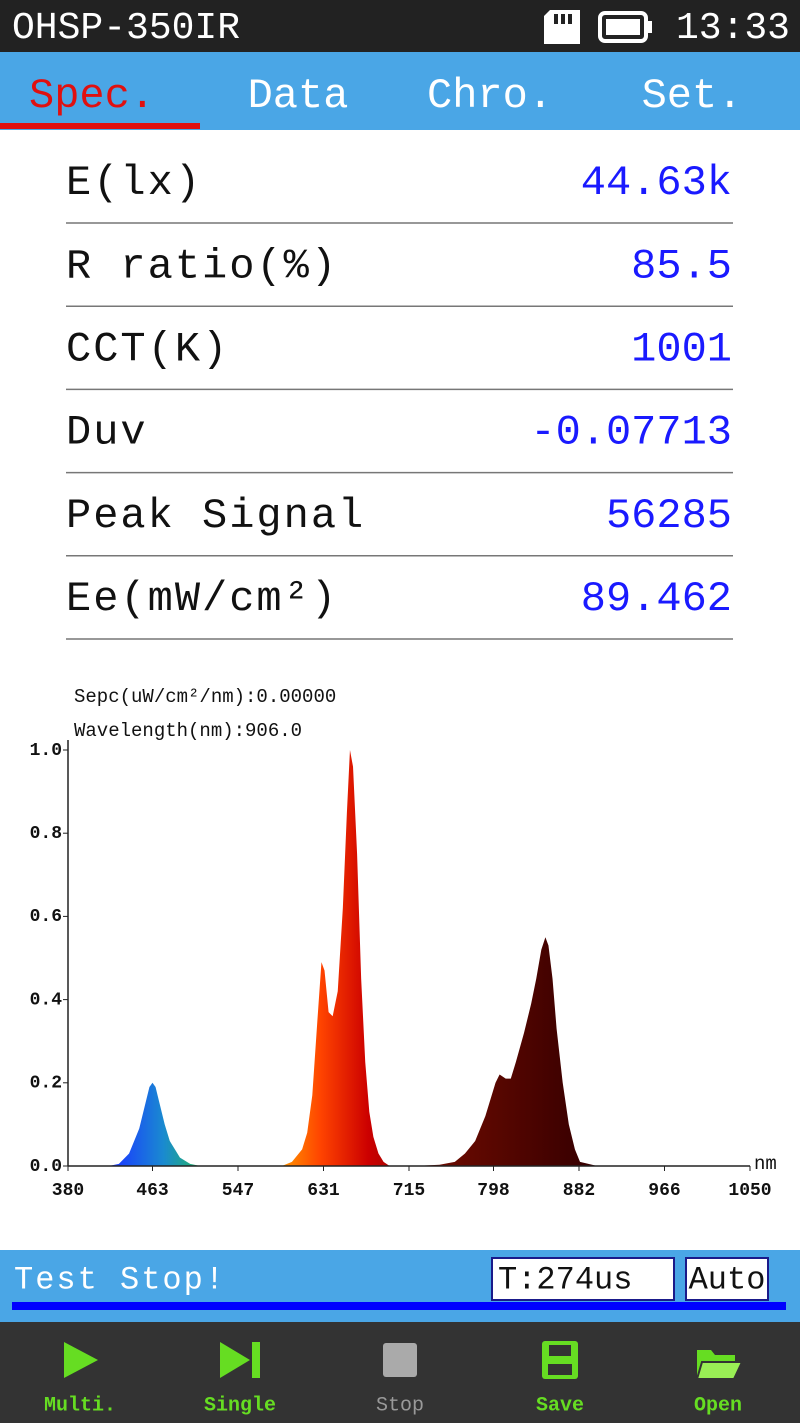 Image resolution: width=800 pixels, height=1423 pixels. I want to click on y-tick-label: 0.4, so click(46, 1000).